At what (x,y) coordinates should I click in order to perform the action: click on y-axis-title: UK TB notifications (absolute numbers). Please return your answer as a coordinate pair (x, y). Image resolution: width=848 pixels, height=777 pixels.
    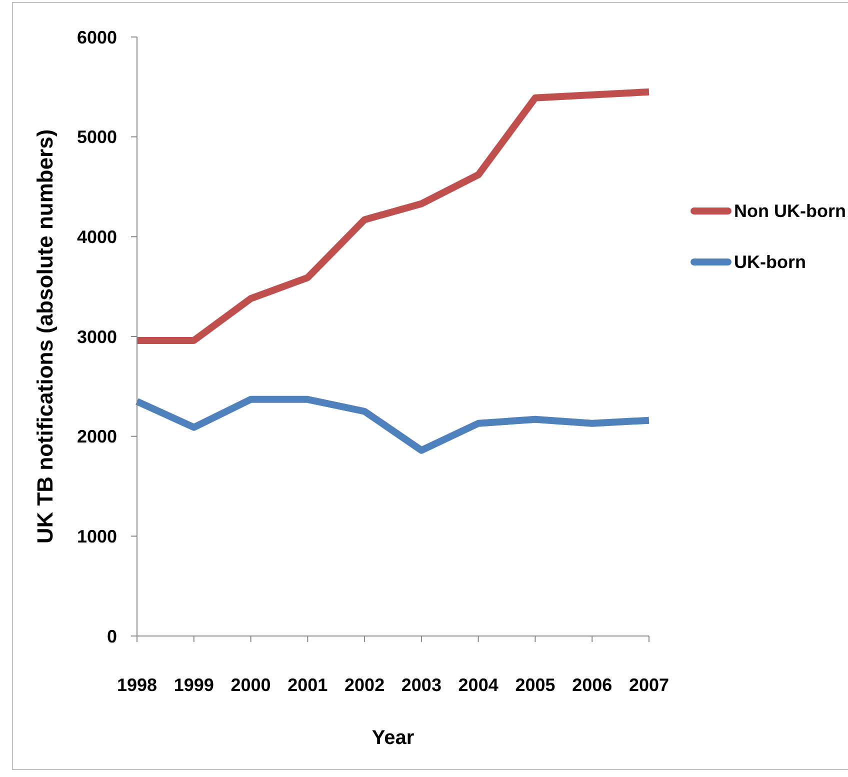
    Looking at the image, I should click on (45, 336).